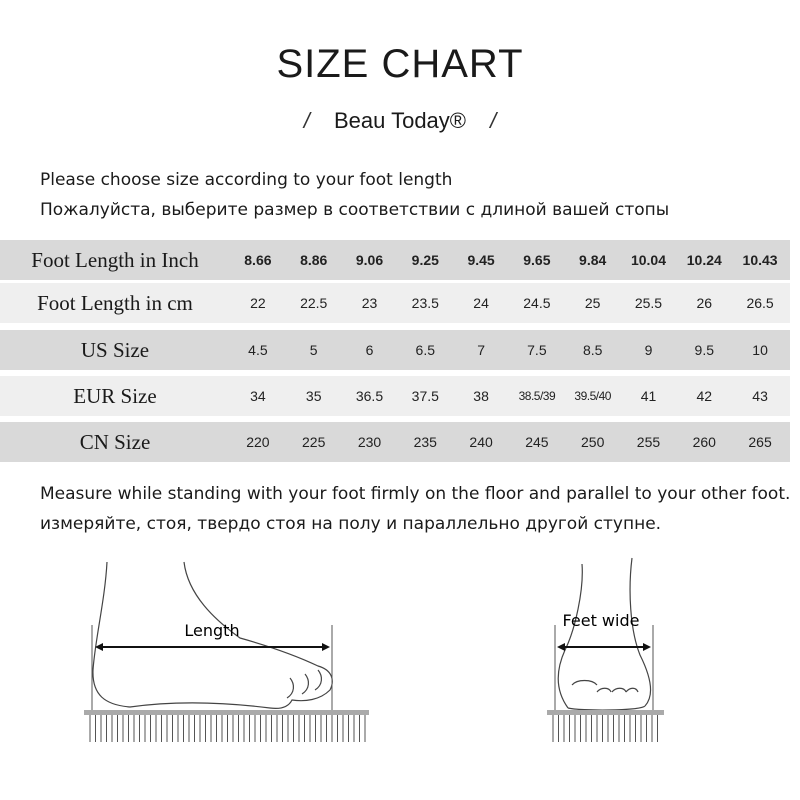 Image resolution: width=800 pixels, height=800 pixels. Describe the element at coordinates (115, 259) in the screenshot. I see `row-label: Foot Length in Inch` at that location.